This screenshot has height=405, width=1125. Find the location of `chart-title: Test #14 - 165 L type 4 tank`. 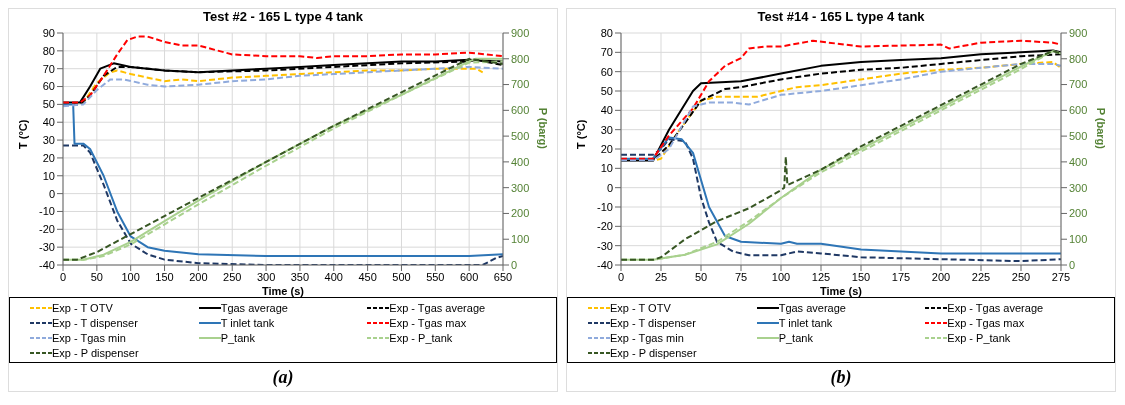

chart-title: Test #14 - 165 L type 4 tank is located at coordinates (841, 17).